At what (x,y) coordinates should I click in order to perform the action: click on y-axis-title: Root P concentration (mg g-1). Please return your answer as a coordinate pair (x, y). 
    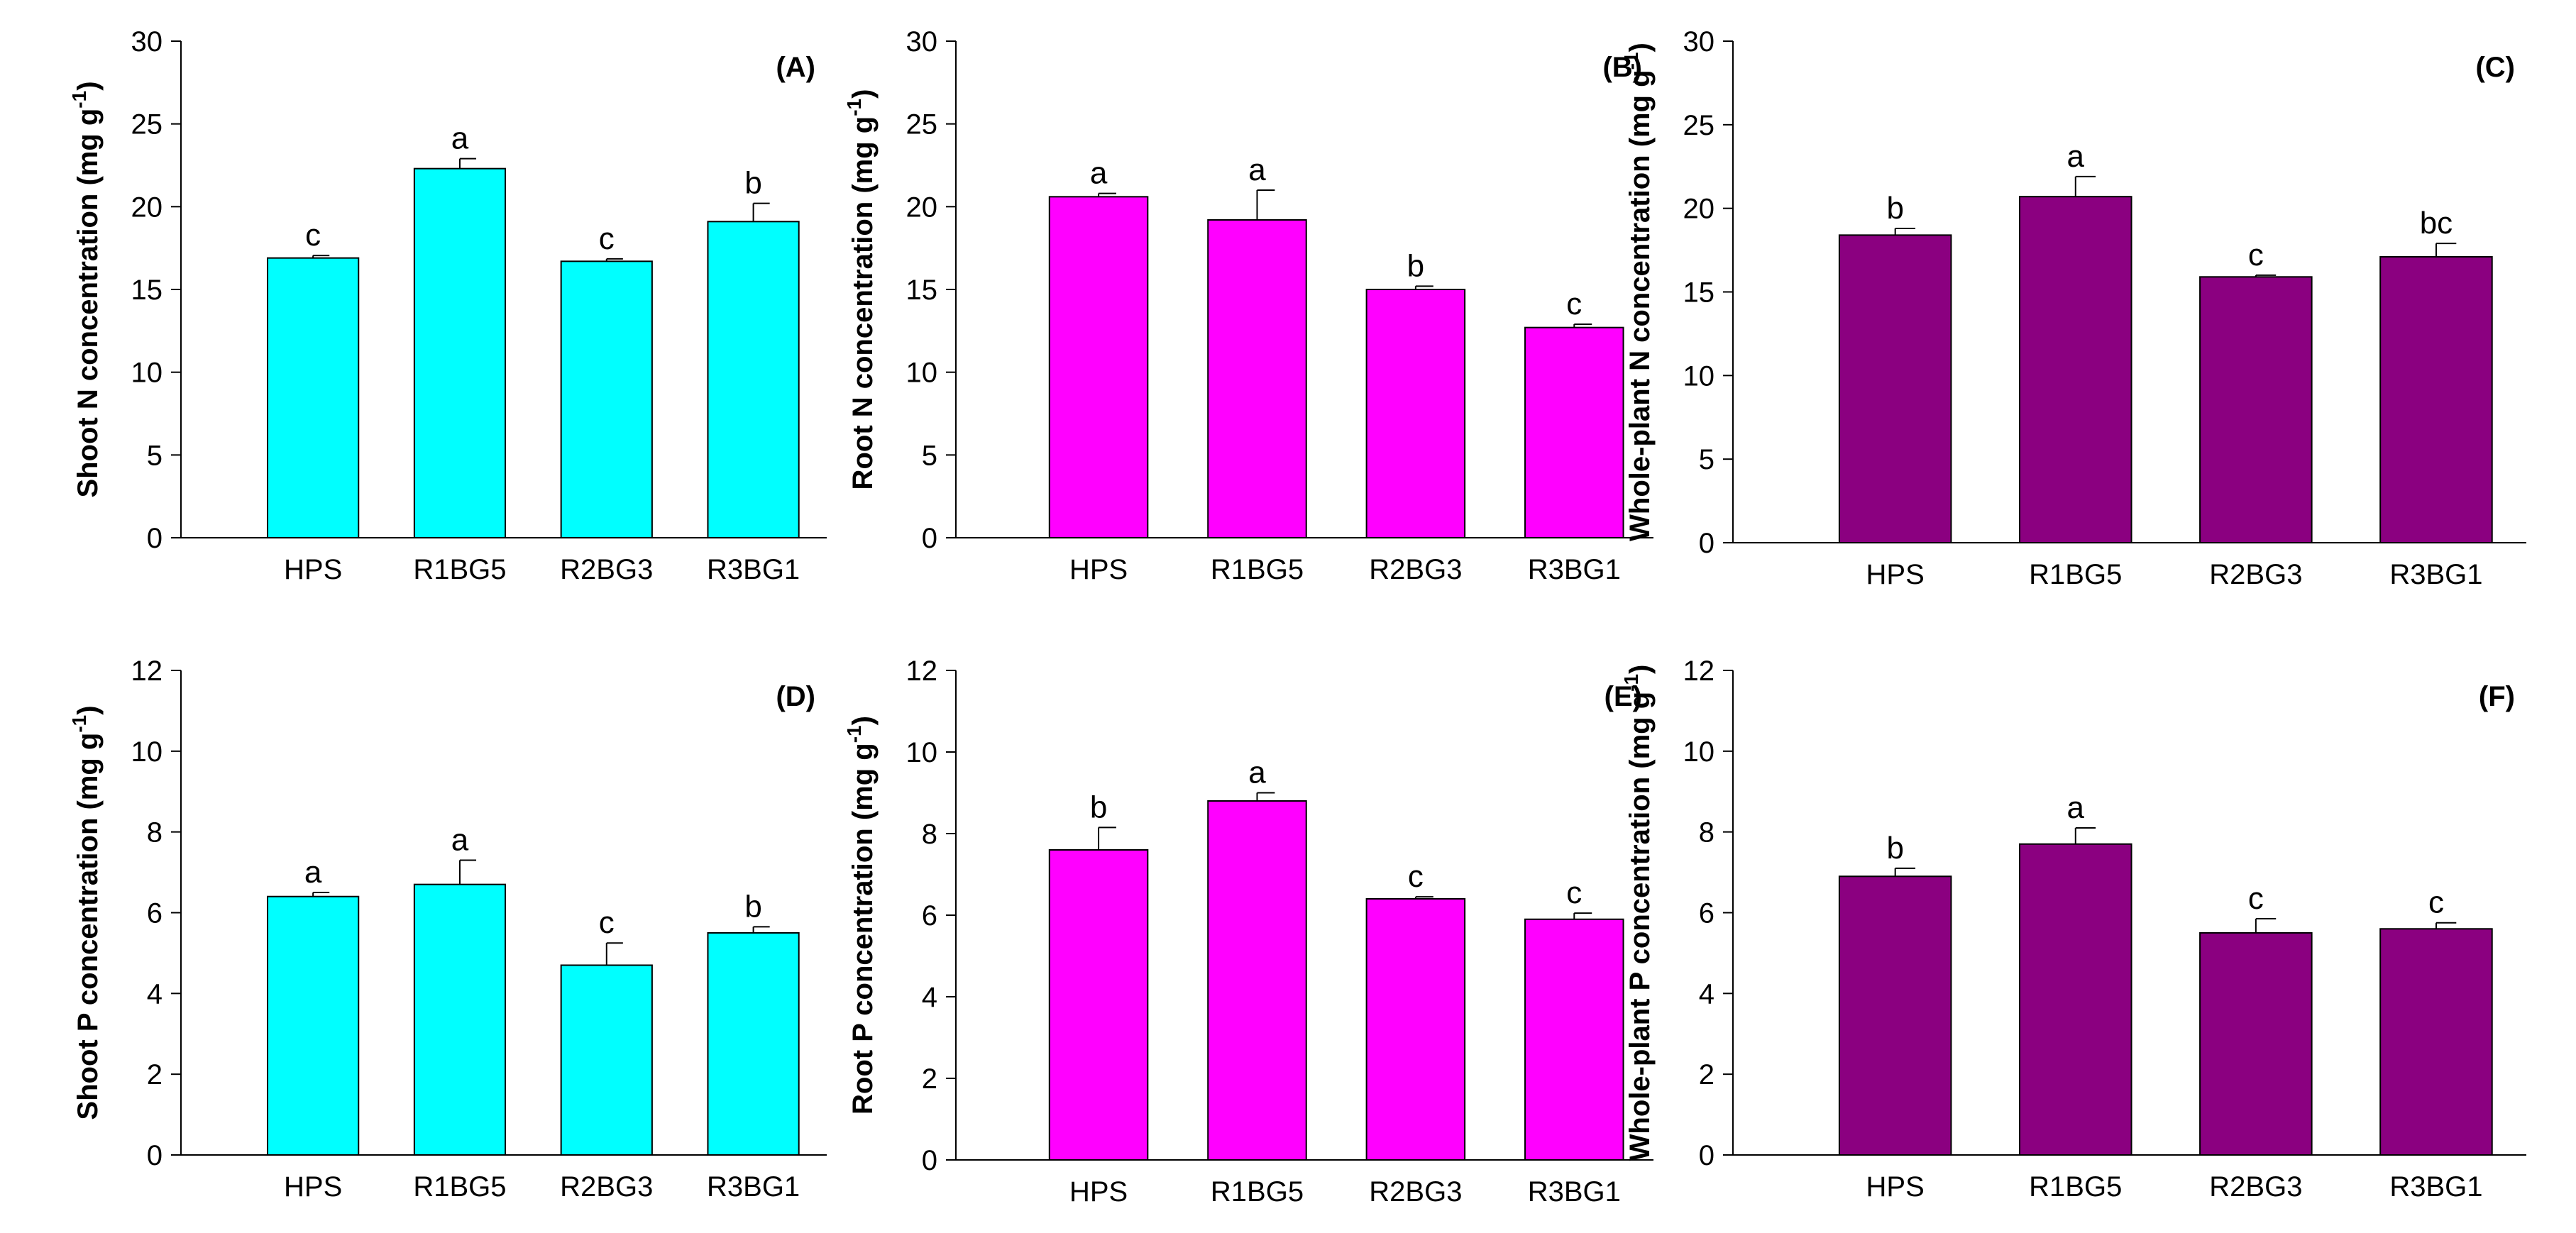
    Looking at the image, I should click on (861, 915).